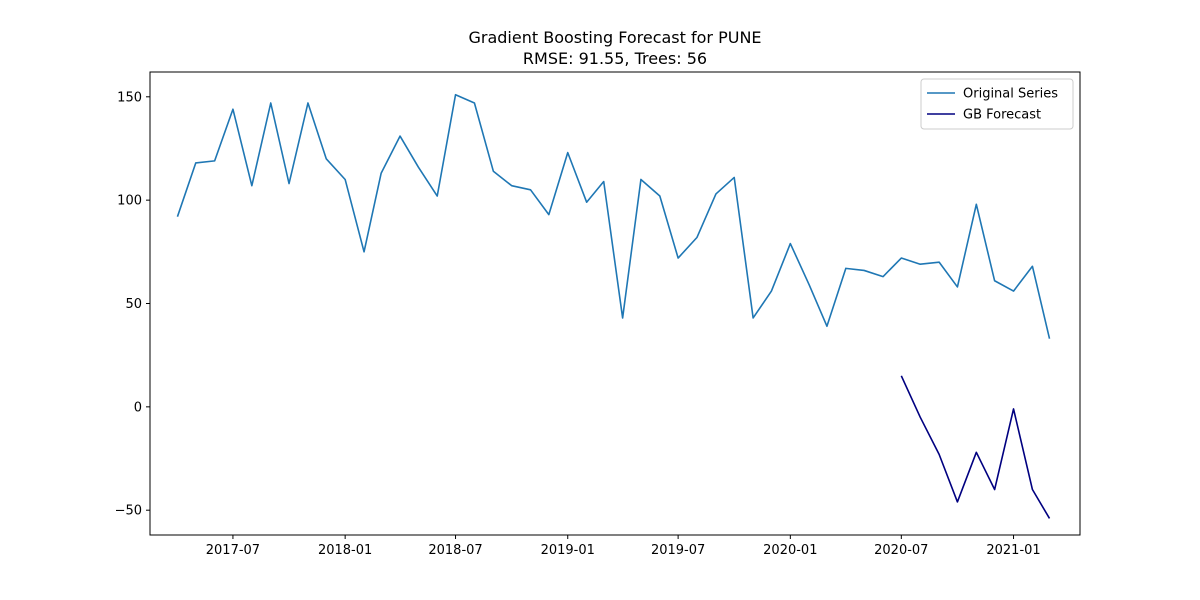 Image resolution: width=1200 pixels, height=600 pixels. I want to click on legend-label-1: Original Series, so click(1010, 94).